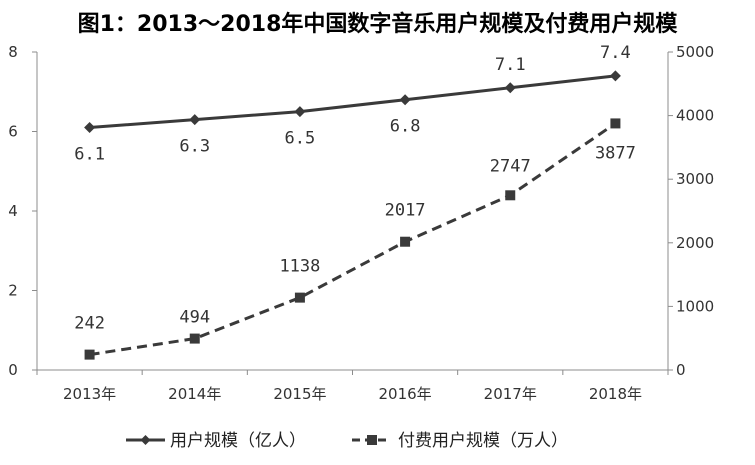  Describe the element at coordinates (377, 24) in the screenshot. I see `chart-title: 图1：2013～2018年中国数字音乐用户规模及付费用户规模` at that location.